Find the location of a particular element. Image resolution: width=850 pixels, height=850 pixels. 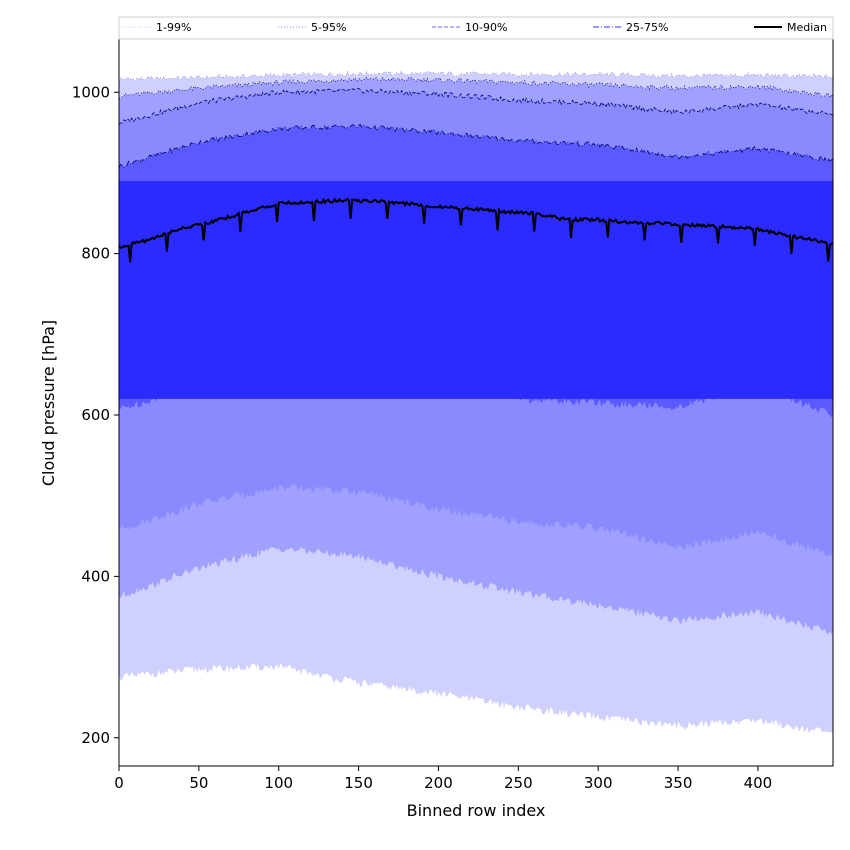

y-axis-label: Cloud pressure [hPa] is located at coordinates (48, 403).